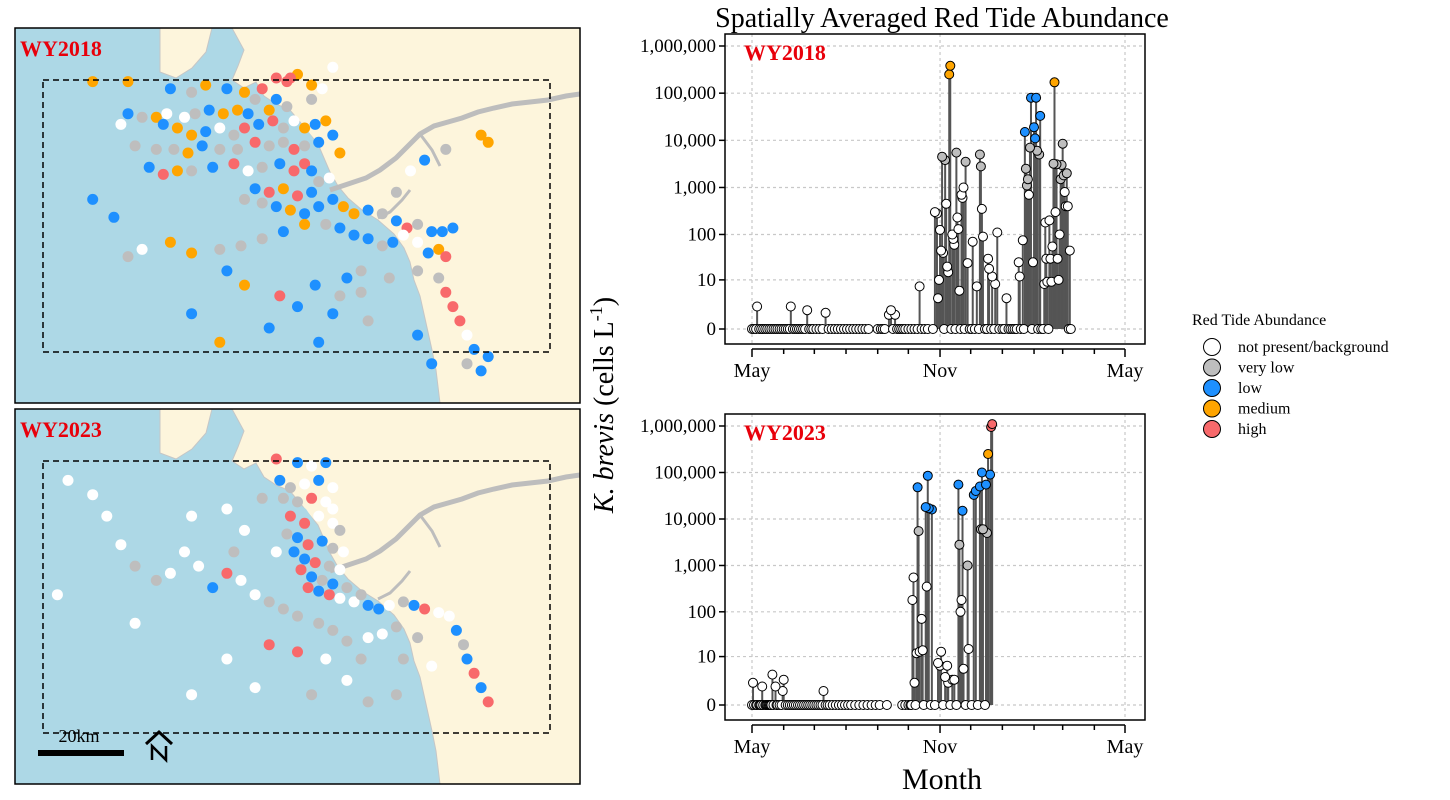 This screenshot has width=1450, height=800. What do you see at coordinates (596, 313) in the screenshot?
I see `y-axis-label-exponent: -1` at bounding box center [596, 313].